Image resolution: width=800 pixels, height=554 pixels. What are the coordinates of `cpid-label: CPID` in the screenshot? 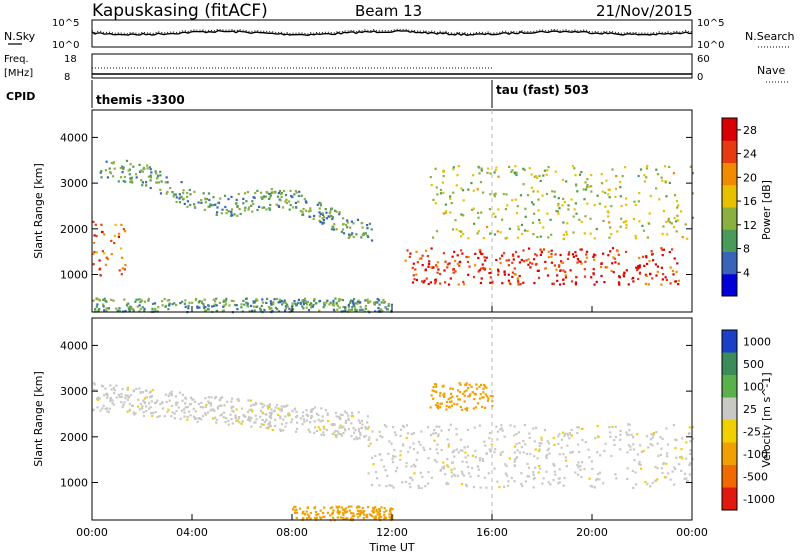 It's located at (20, 96).